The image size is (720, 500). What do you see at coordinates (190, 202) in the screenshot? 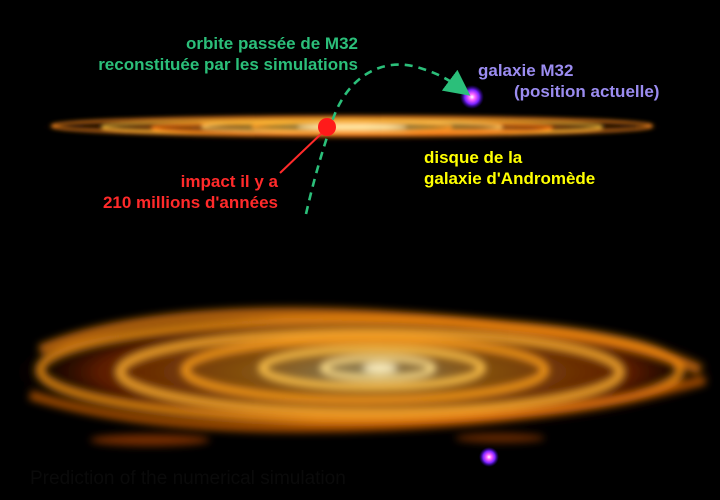
I see `impact-label-line-2: 210 millions d'années` at bounding box center [190, 202].